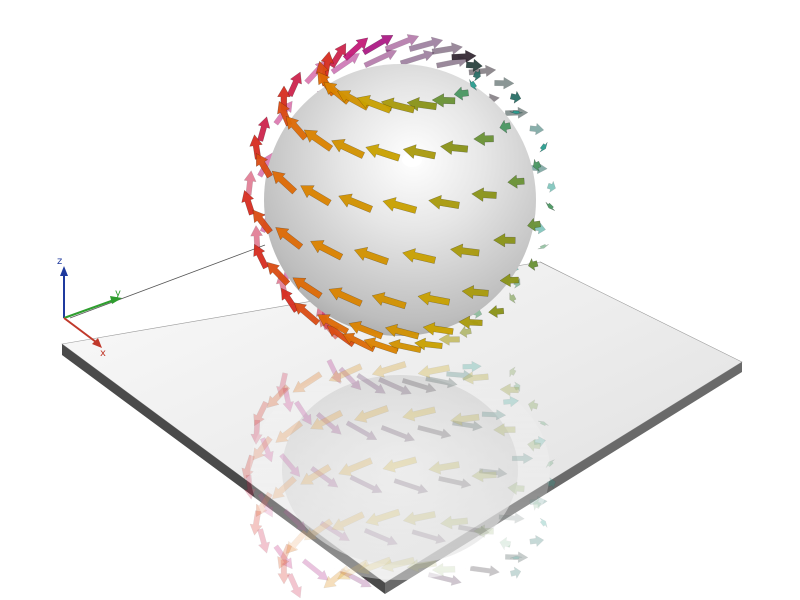 The image size is (800, 600). I want to click on axis-y-head, so click(116, 300).